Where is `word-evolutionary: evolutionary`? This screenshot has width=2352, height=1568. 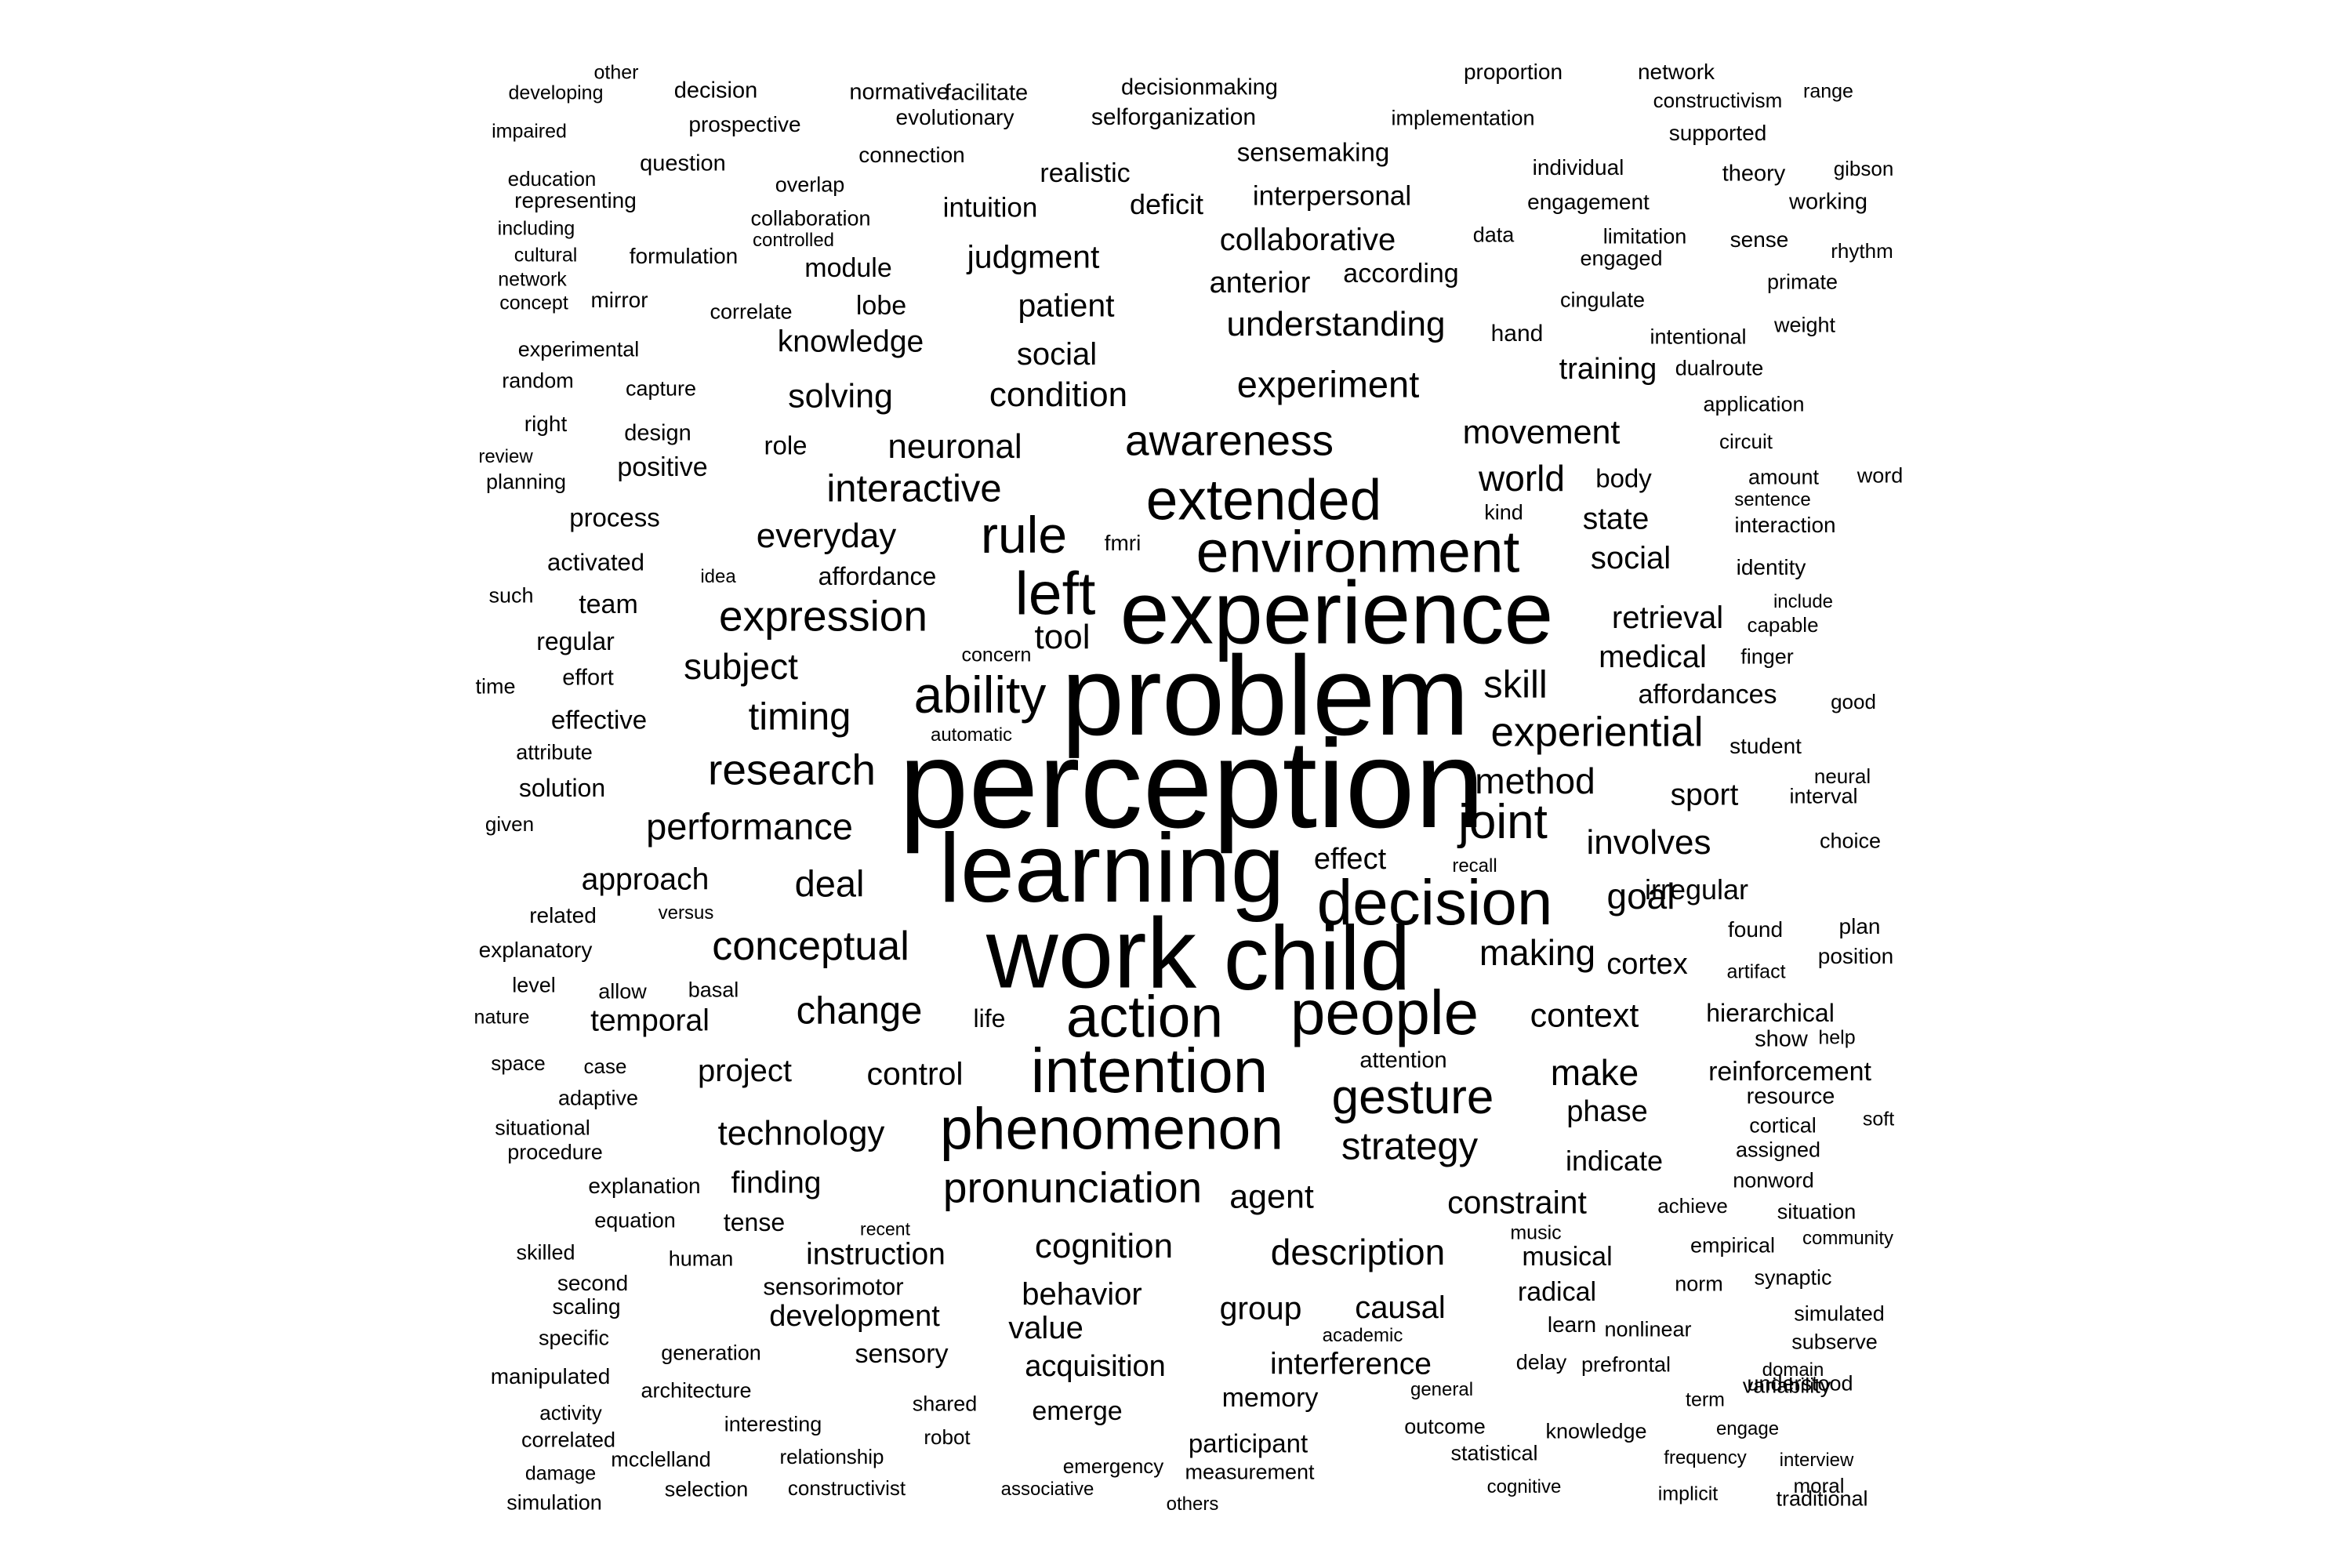
word-evolutionary: evolutionary is located at coordinates (954, 117).